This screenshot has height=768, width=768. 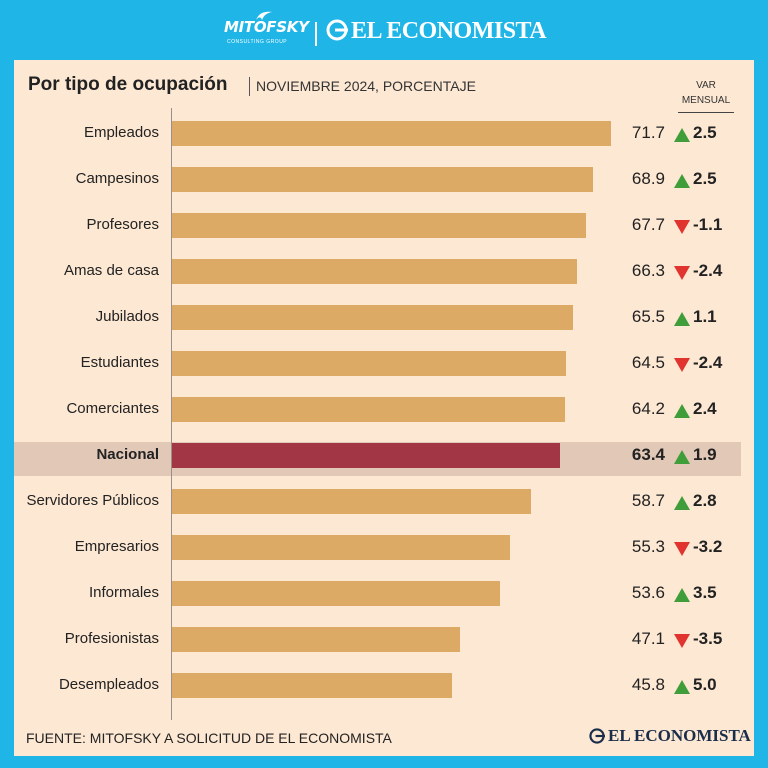 What do you see at coordinates (705, 408) in the screenshot?
I see `var-mensual-label: 2.4` at bounding box center [705, 408].